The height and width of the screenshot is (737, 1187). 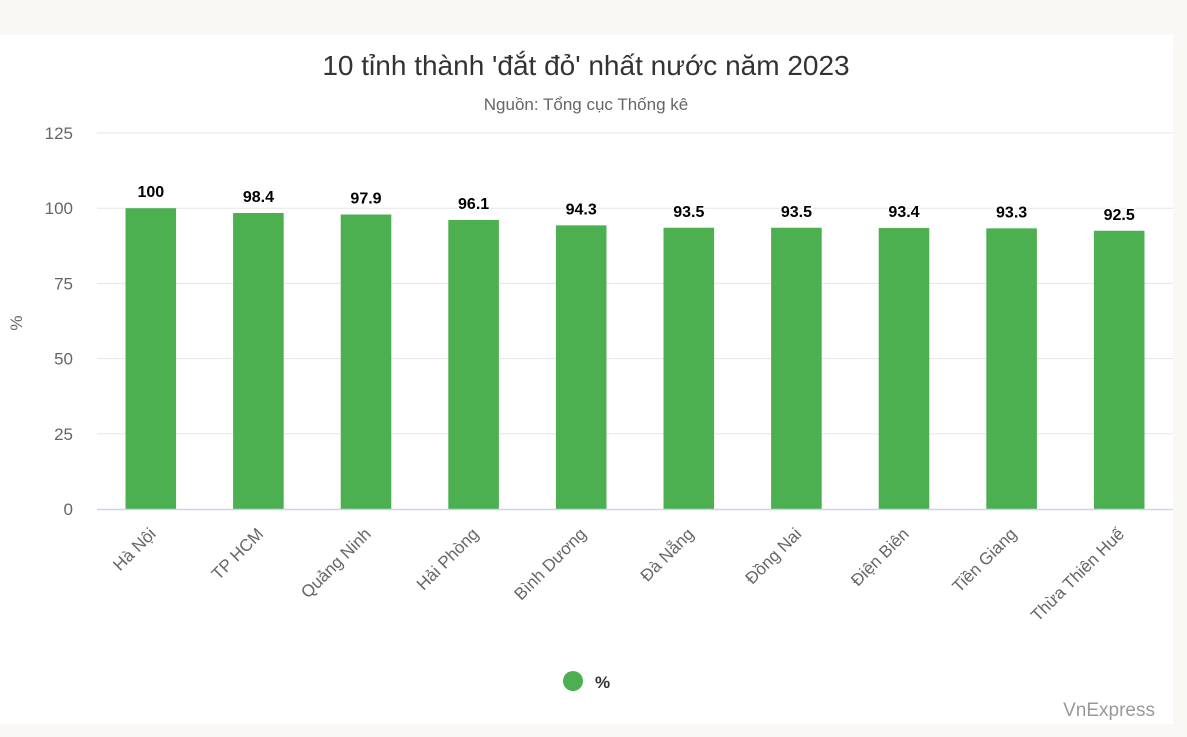 I want to click on data-label: 96.1, so click(x=473, y=204).